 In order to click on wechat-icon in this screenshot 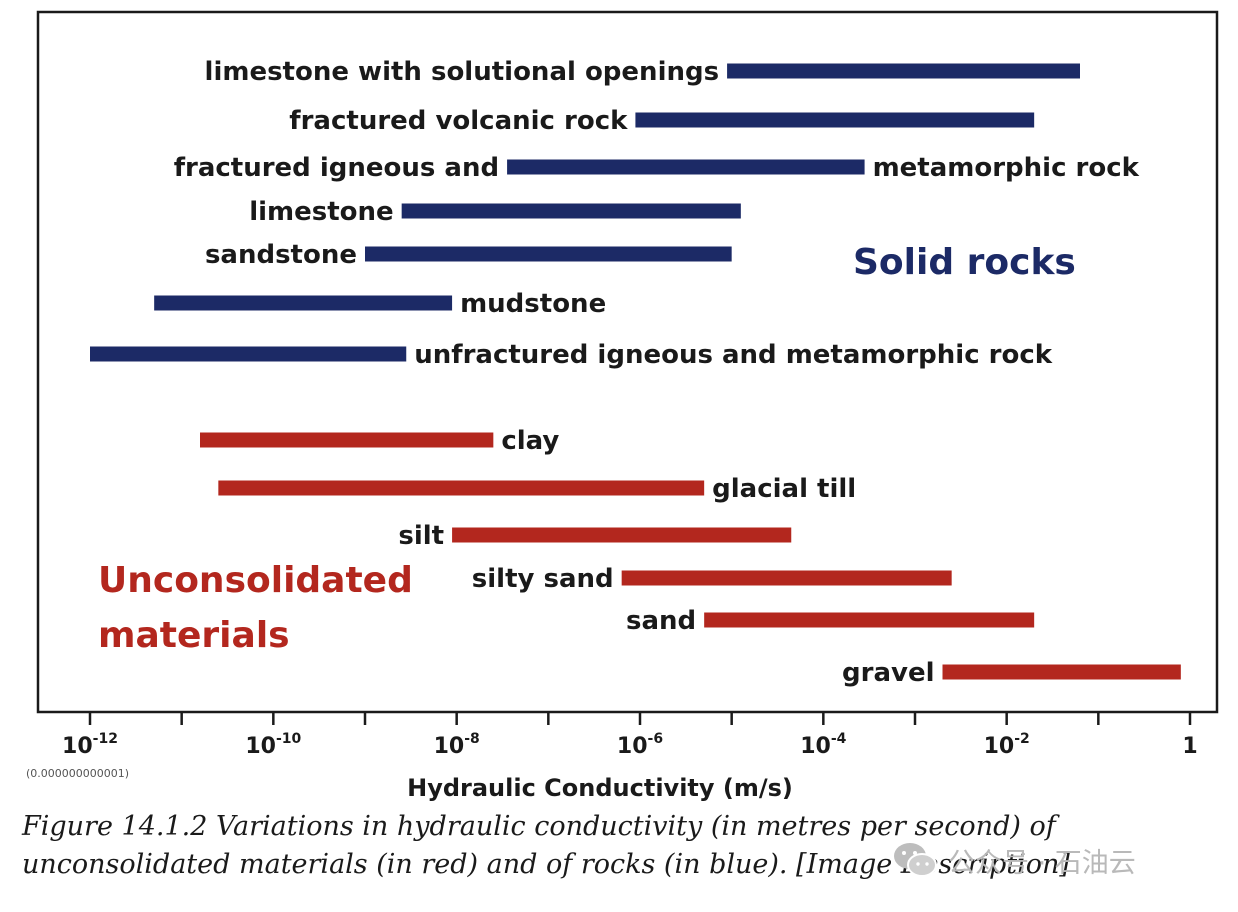, I will do `click(915, 860)`.